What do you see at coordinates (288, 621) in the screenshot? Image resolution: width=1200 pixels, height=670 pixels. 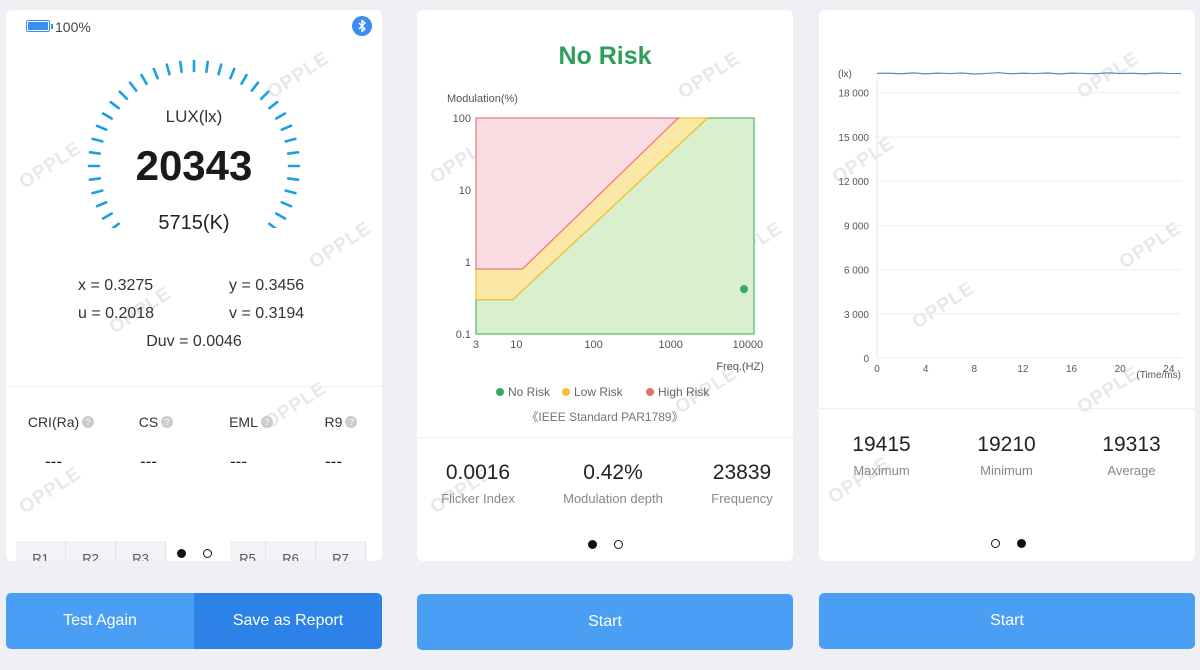 I see `save-report-button: Save as Report` at bounding box center [288, 621].